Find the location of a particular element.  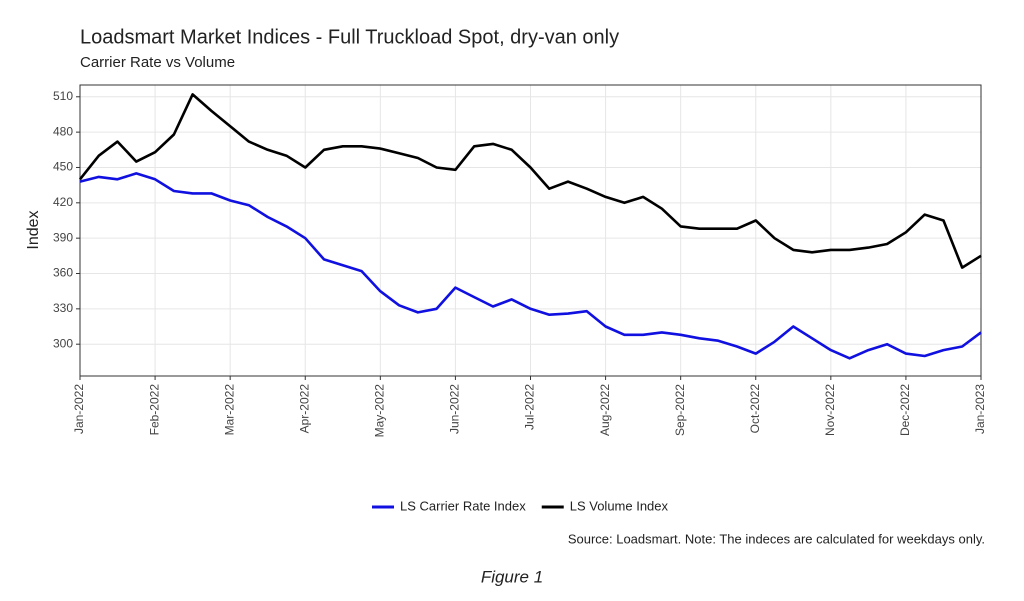

y-tick-label: 450 is located at coordinates (63, 167).